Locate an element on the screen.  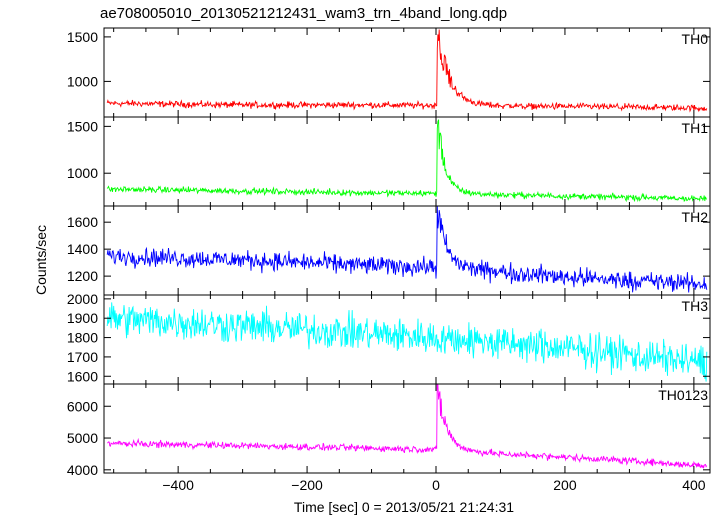
panel-label-th0123: TH0123 is located at coordinates (683, 395).